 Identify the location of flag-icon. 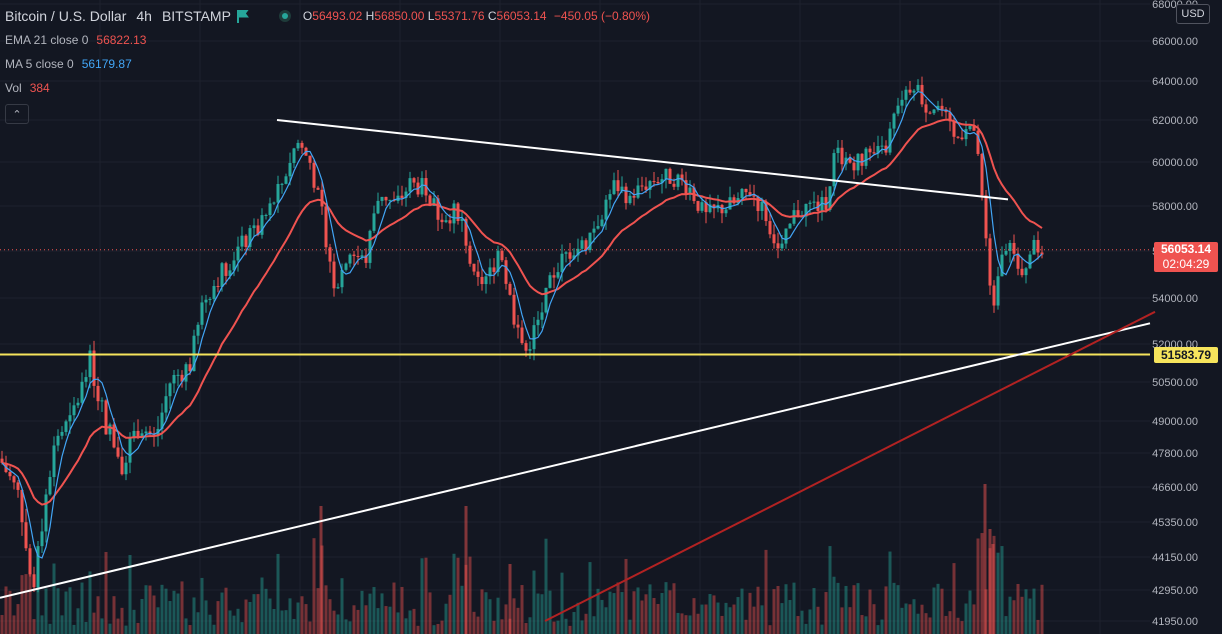
(242, 16).